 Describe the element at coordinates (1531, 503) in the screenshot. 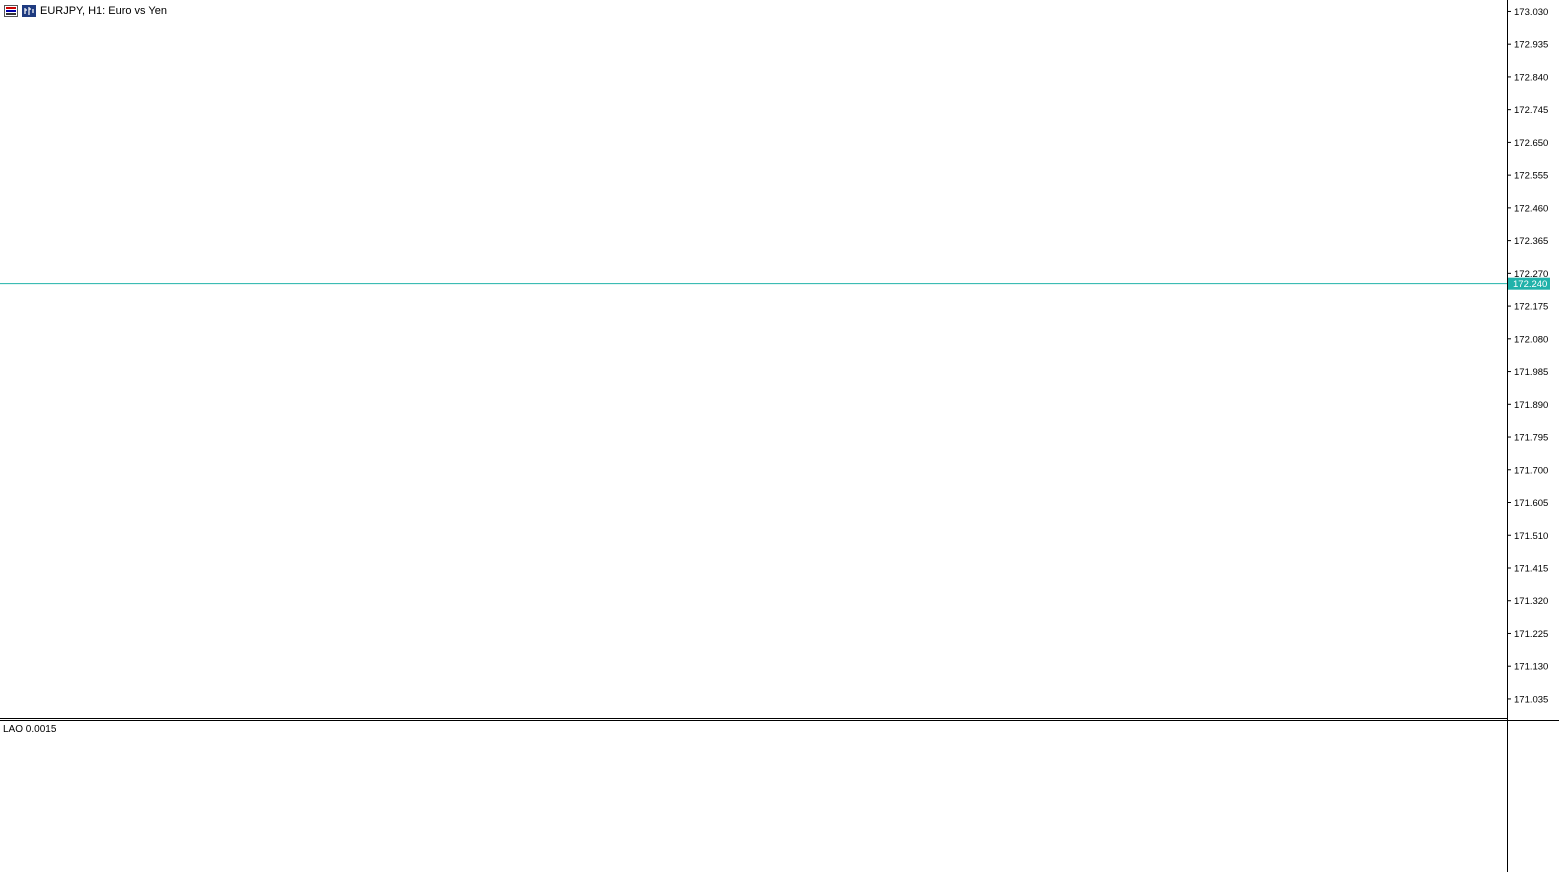

I see `y-tick-label: 171.605` at that location.